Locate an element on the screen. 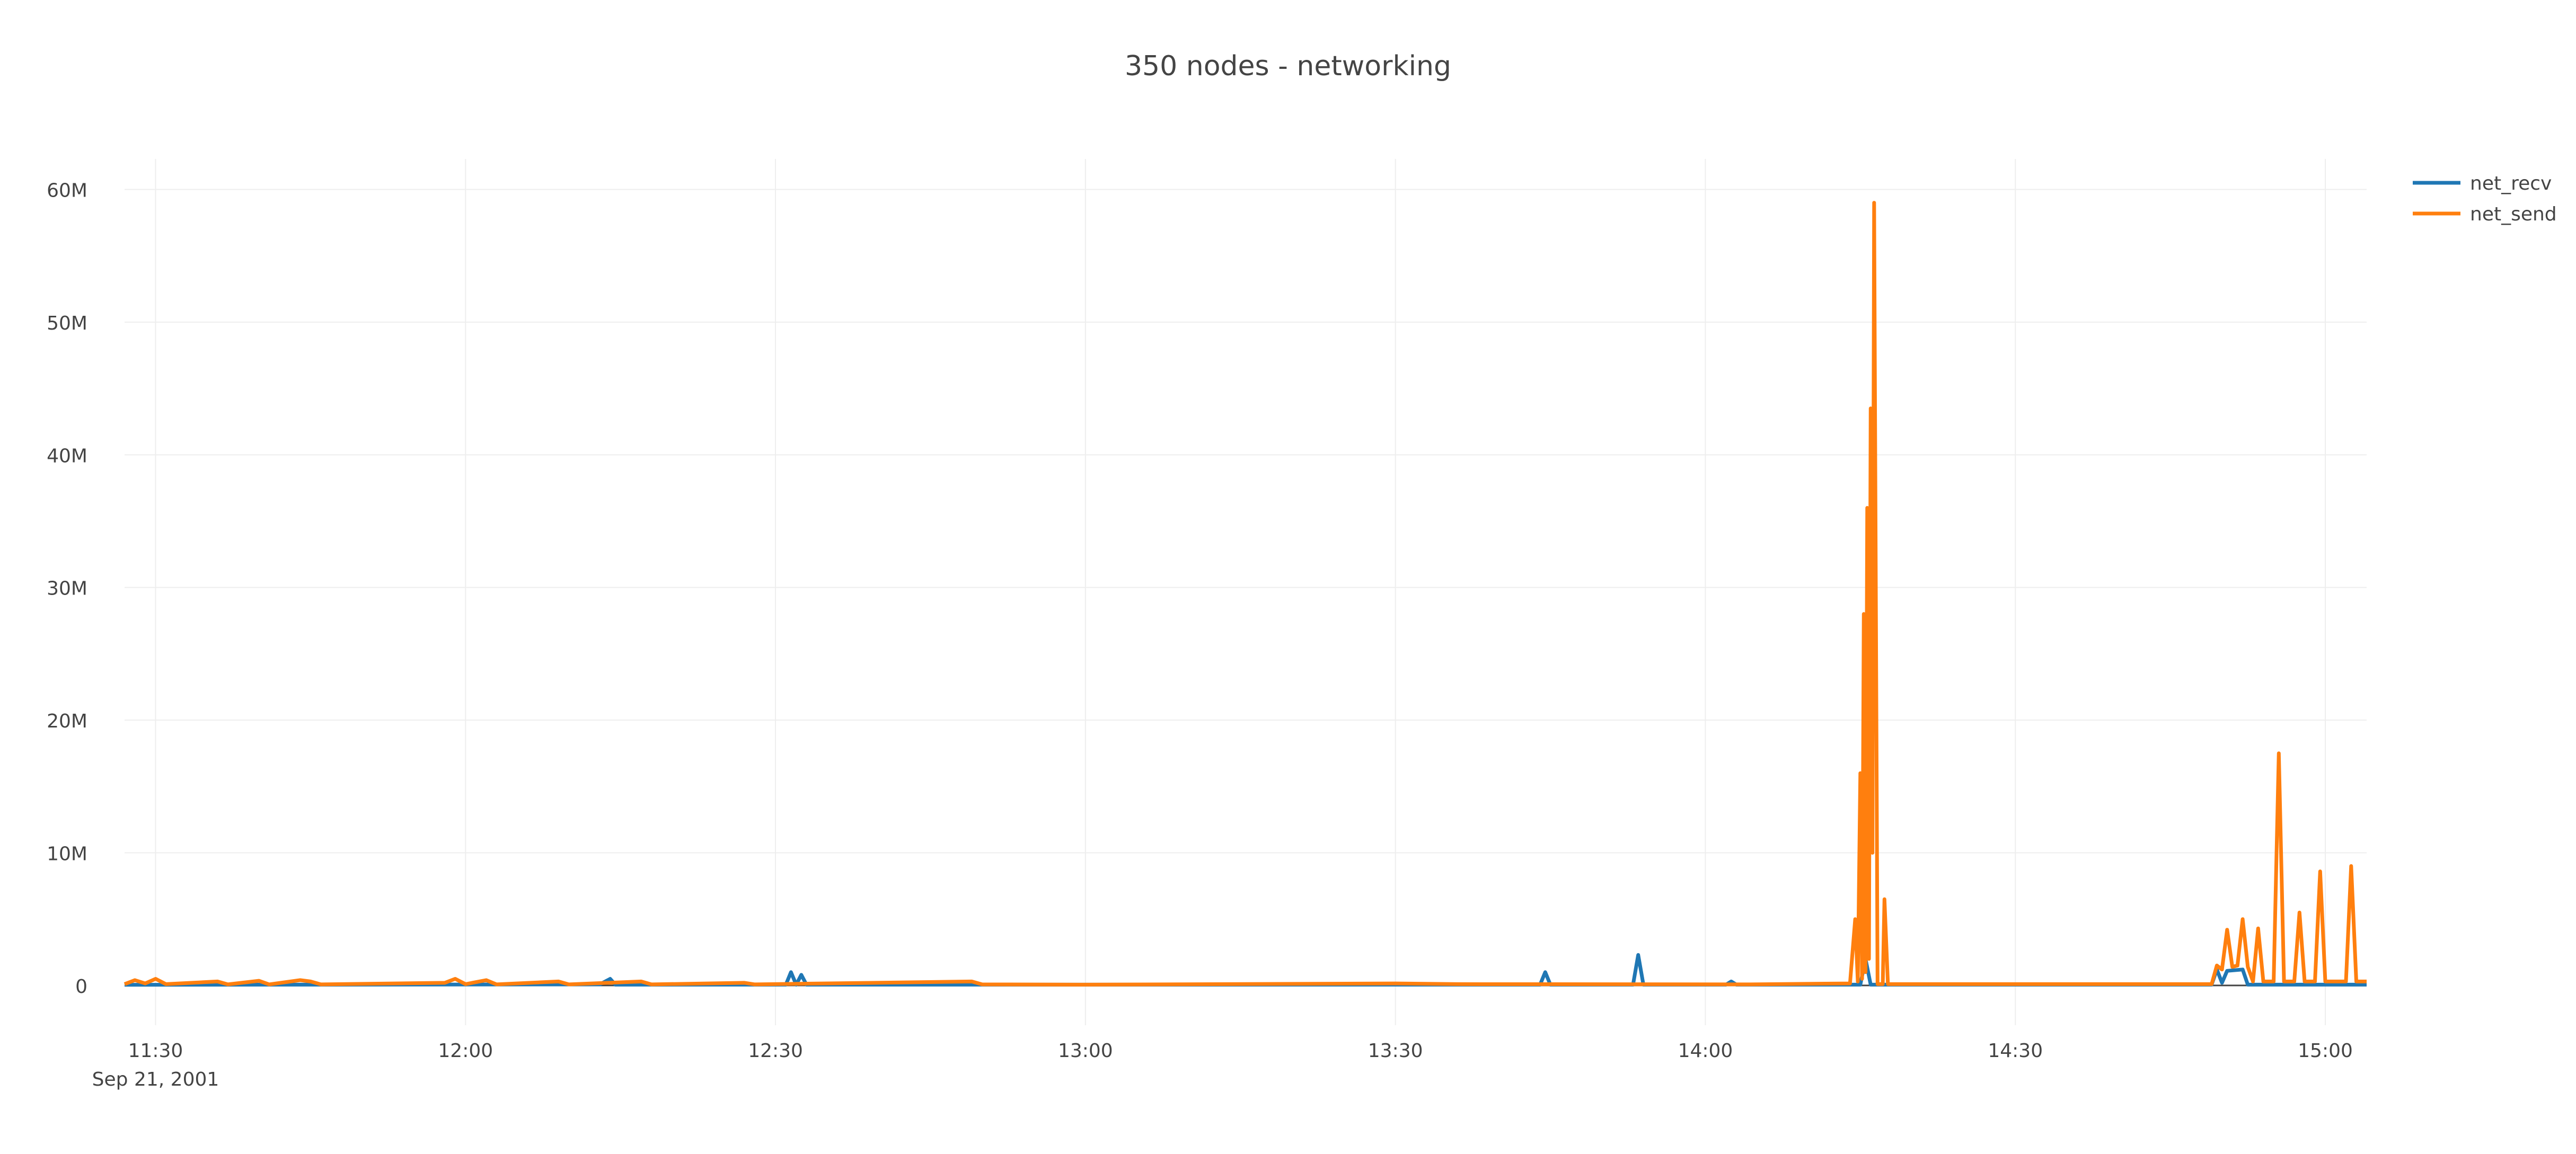  x-date-label: Sep 21, 2001 is located at coordinates (155, 1079).